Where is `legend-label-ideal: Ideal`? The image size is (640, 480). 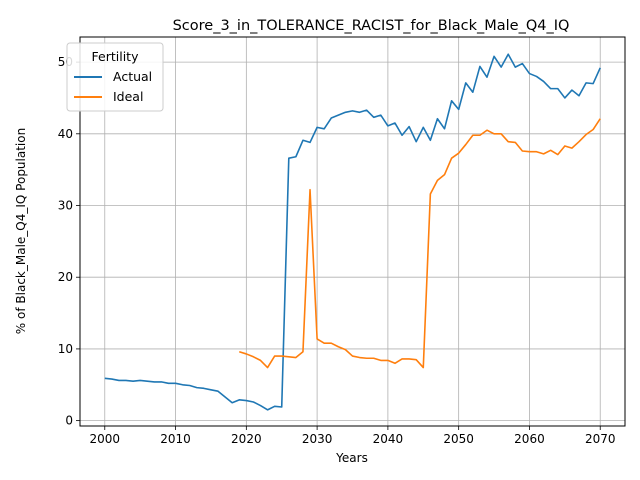
legend-label-ideal: Ideal is located at coordinates (128, 96).